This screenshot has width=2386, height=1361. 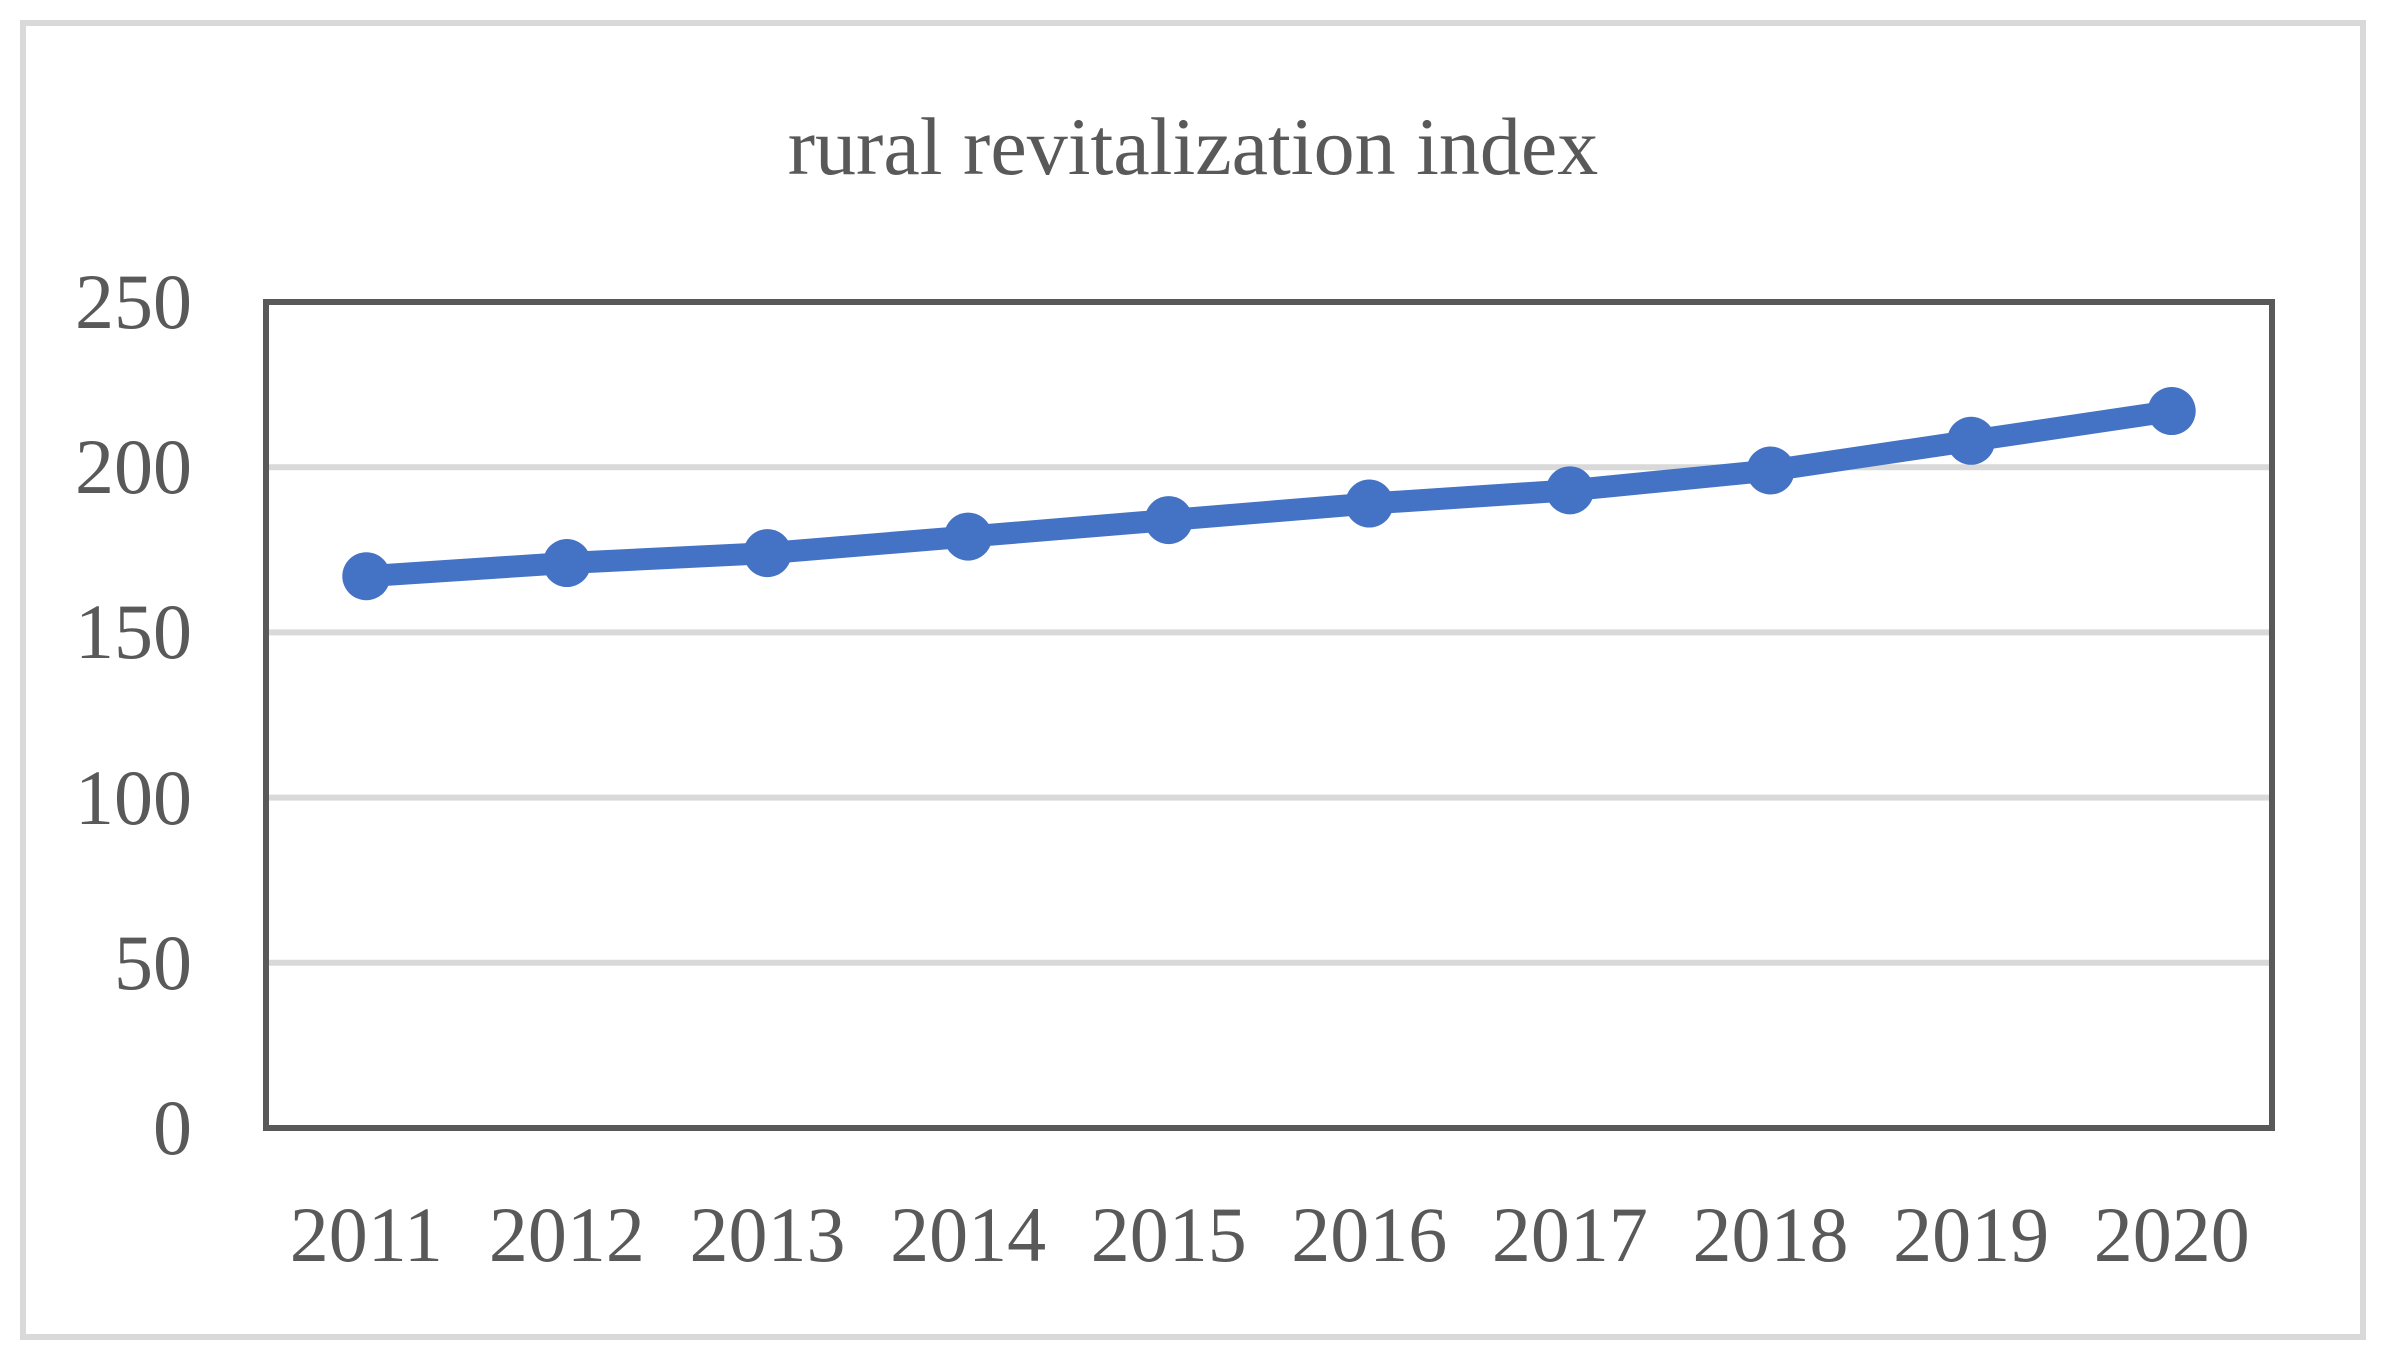 What do you see at coordinates (1770, 470) in the screenshot?
I see `data-point-2018` at bounding box center [1770, 470].